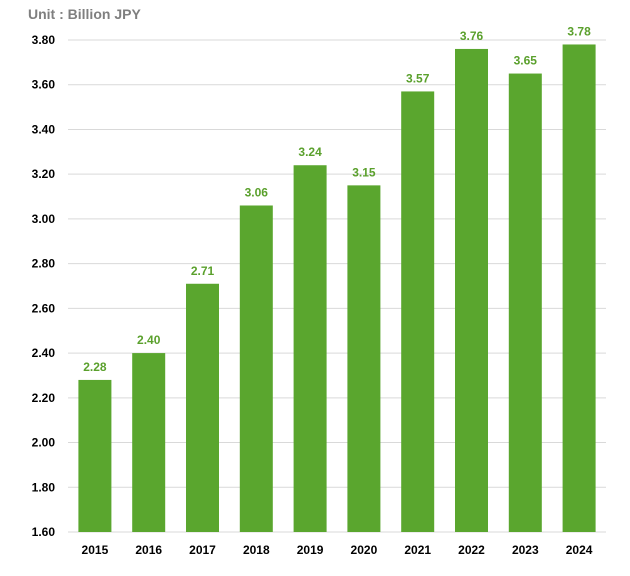 This screenshot has width=630, height=576. I want to click on x-tick-label: 2015, so click(95, 550).